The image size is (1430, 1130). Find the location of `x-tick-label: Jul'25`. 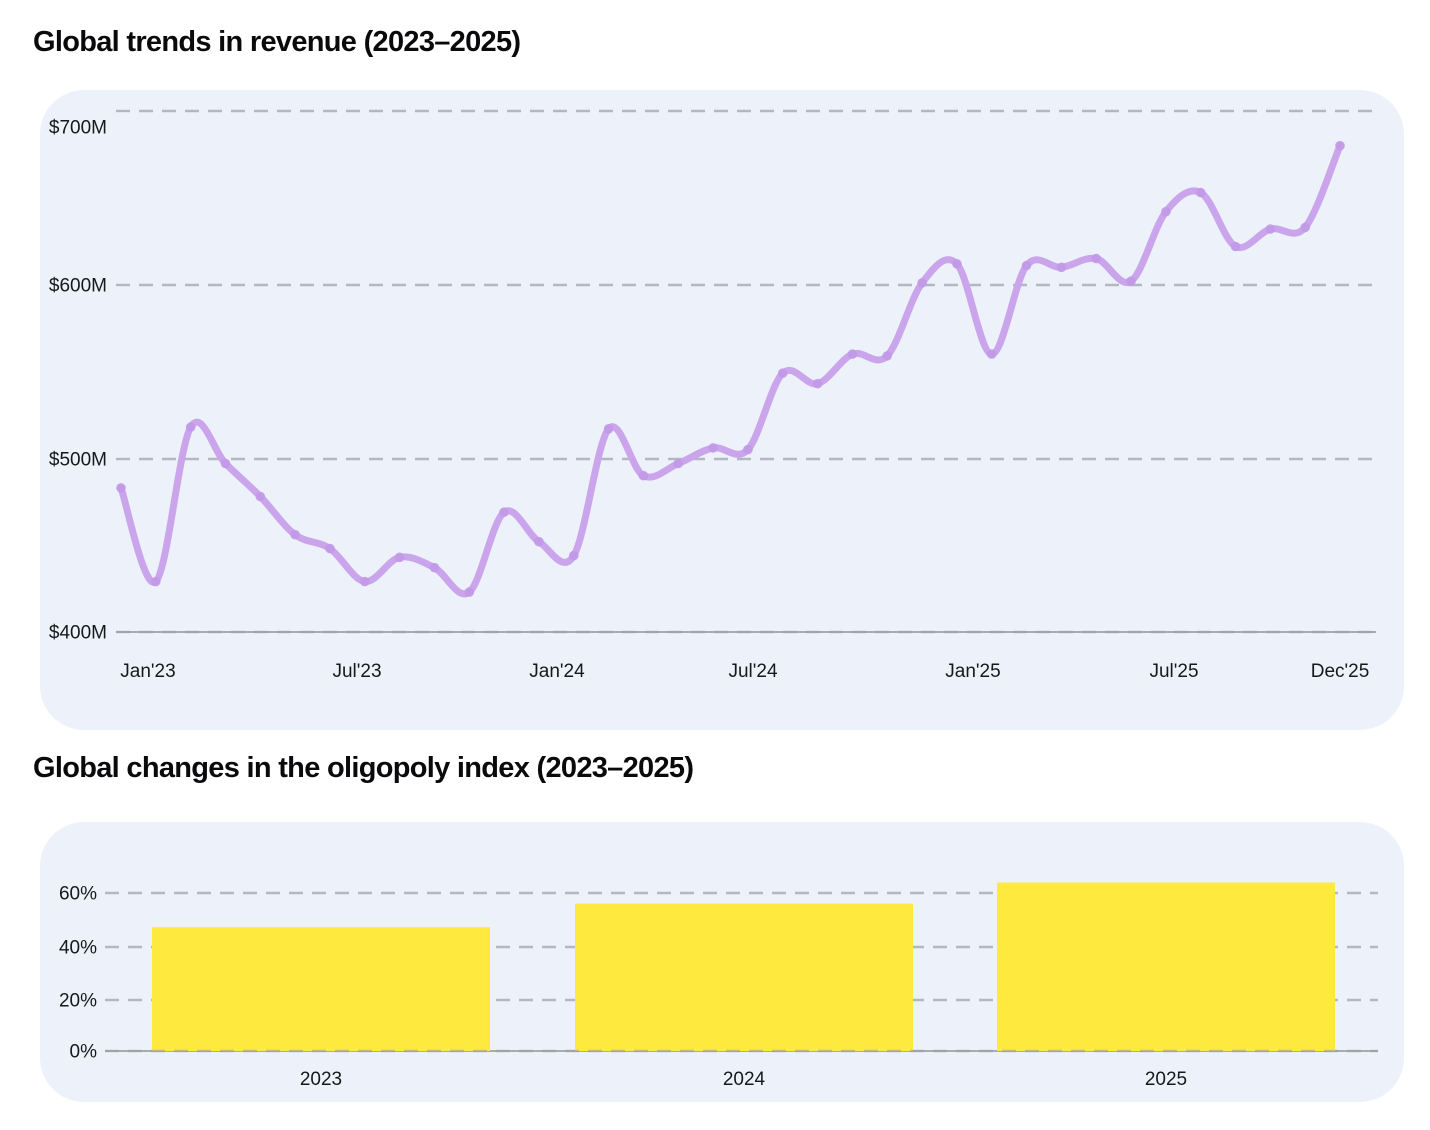

x-tick-label: Jul'25 is located at coordinates (1173, 671).